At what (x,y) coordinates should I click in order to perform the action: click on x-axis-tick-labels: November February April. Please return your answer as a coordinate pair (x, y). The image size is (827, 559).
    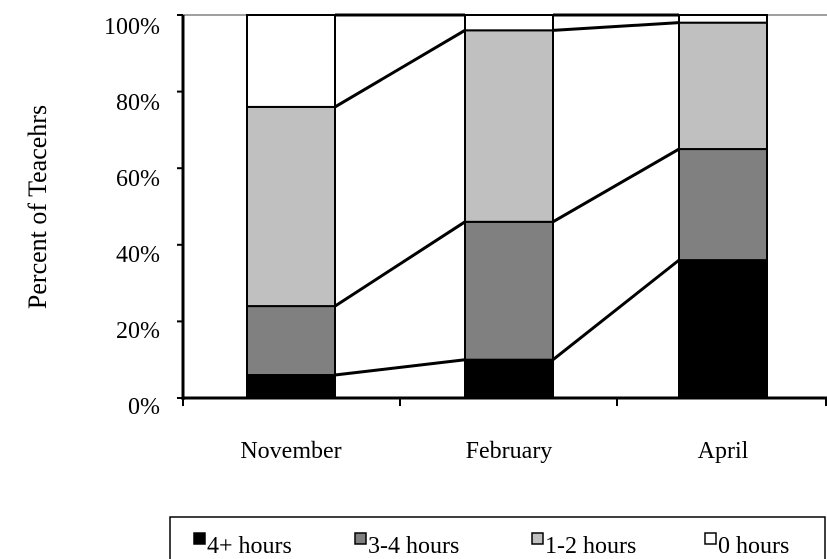
    Looking at the image, I should click on (494, 451).